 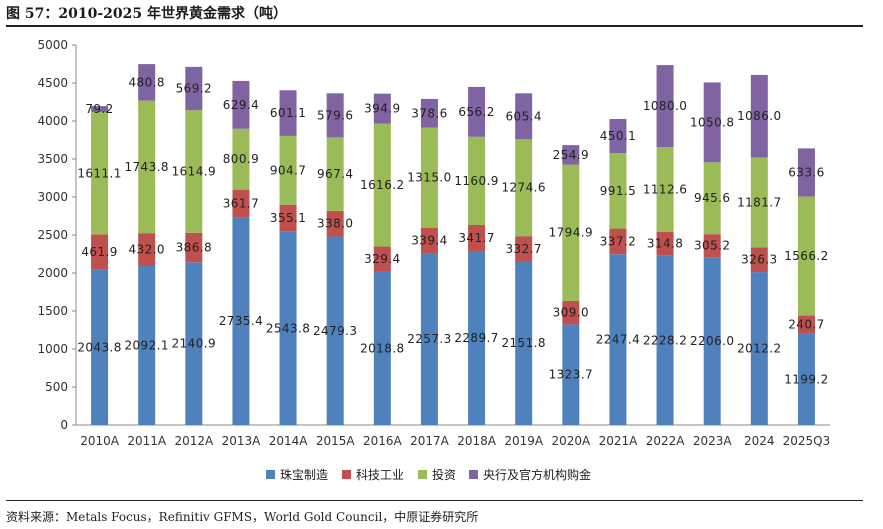 What do you see at coordinates (99, 347) in the screenshot?
I see `data-label: 2043.8` at bounding box center [99, 347].